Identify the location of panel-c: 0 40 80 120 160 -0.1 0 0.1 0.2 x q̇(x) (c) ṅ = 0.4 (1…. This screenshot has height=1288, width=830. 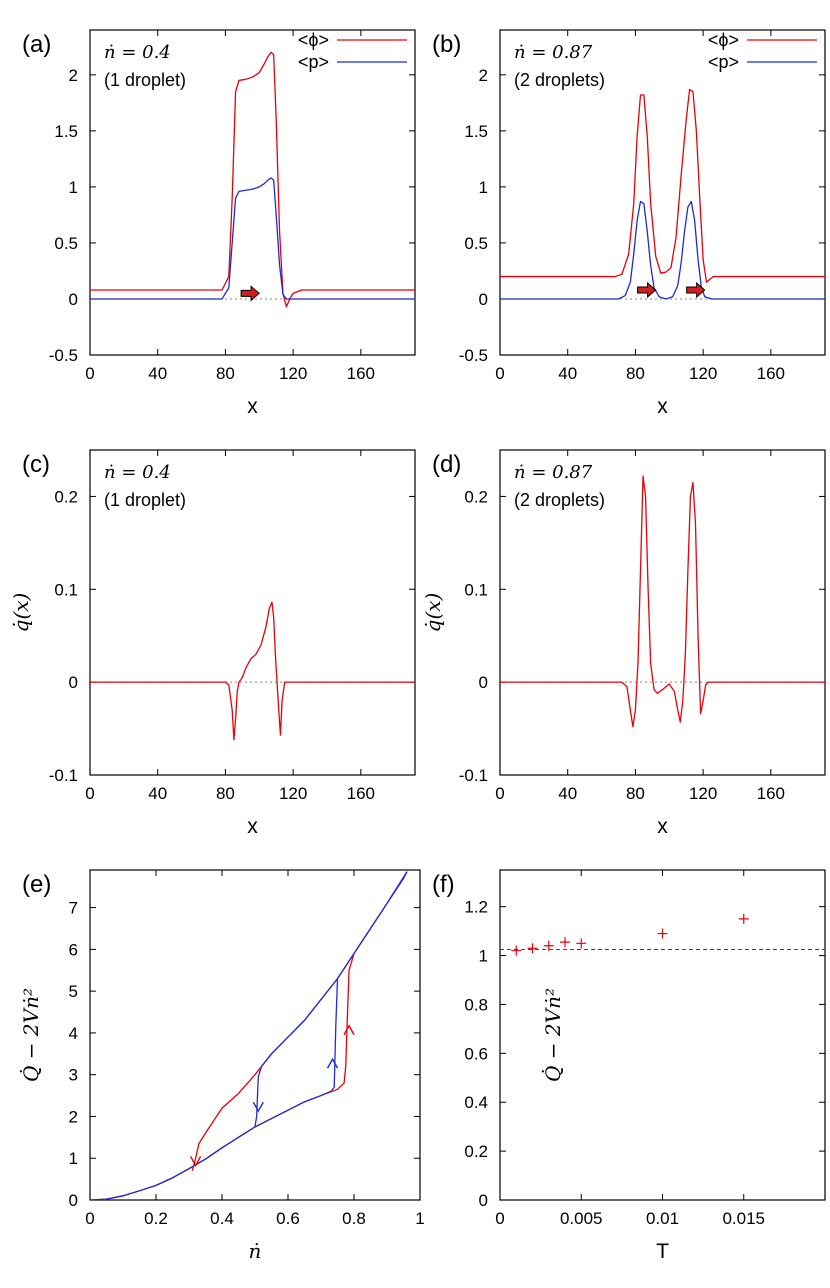
(212, 643).